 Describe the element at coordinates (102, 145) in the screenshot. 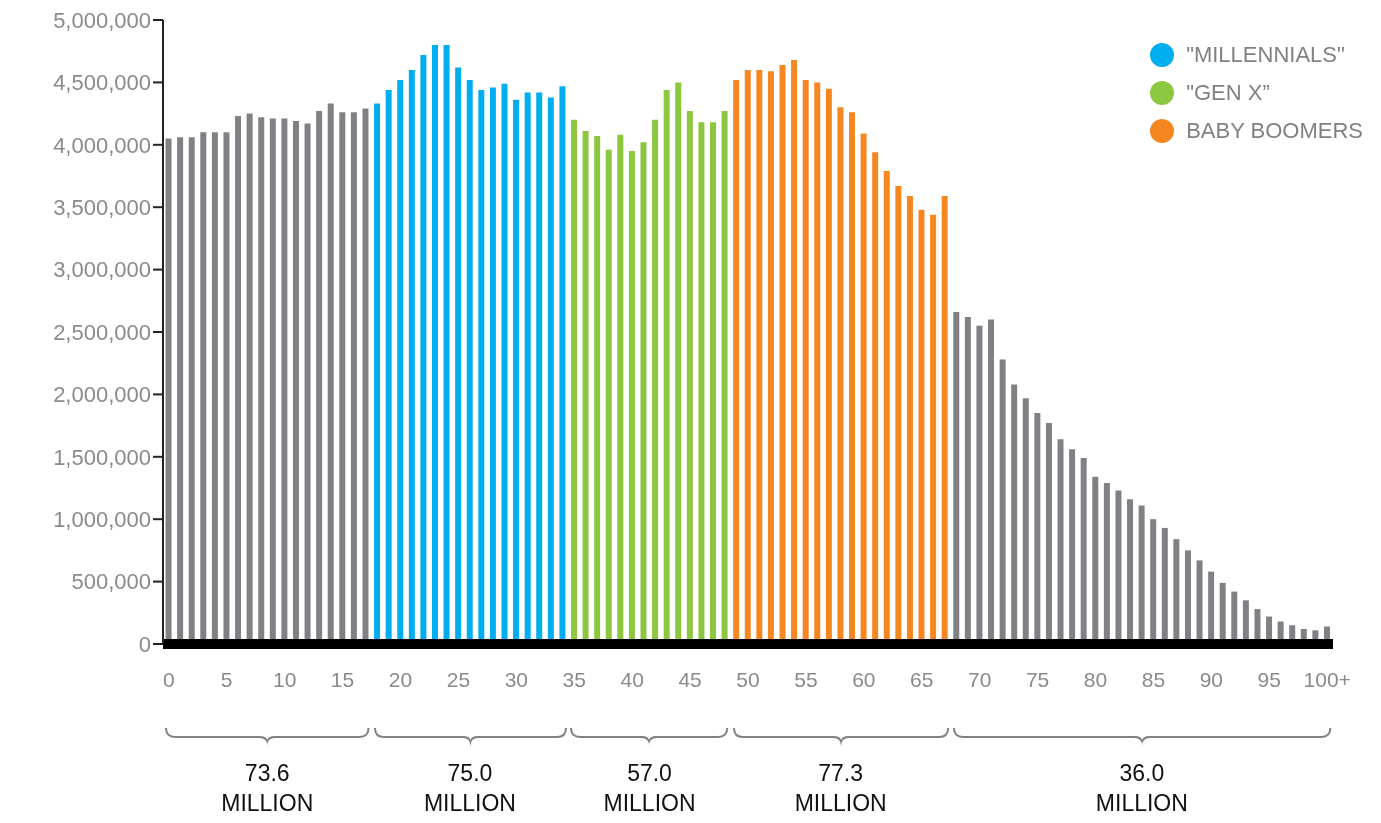

I see `y-tick-label: 4,000,000` at that location.